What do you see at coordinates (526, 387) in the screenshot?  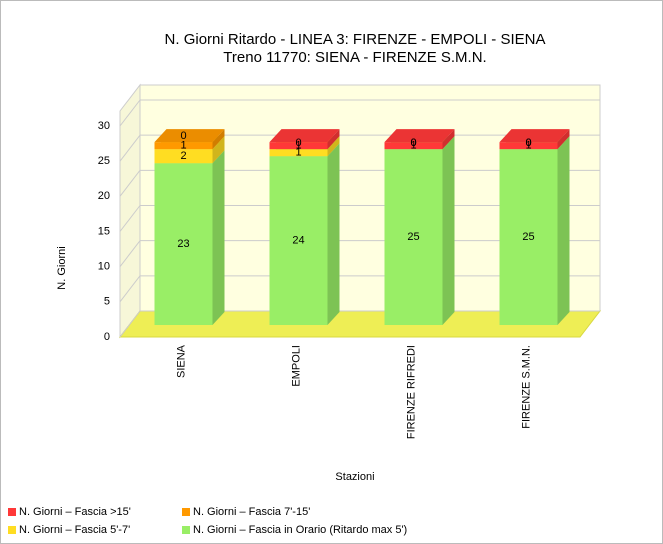 I see `x-tick-label: FIRENZE S.M.N.` at bounding box center [526, 387].